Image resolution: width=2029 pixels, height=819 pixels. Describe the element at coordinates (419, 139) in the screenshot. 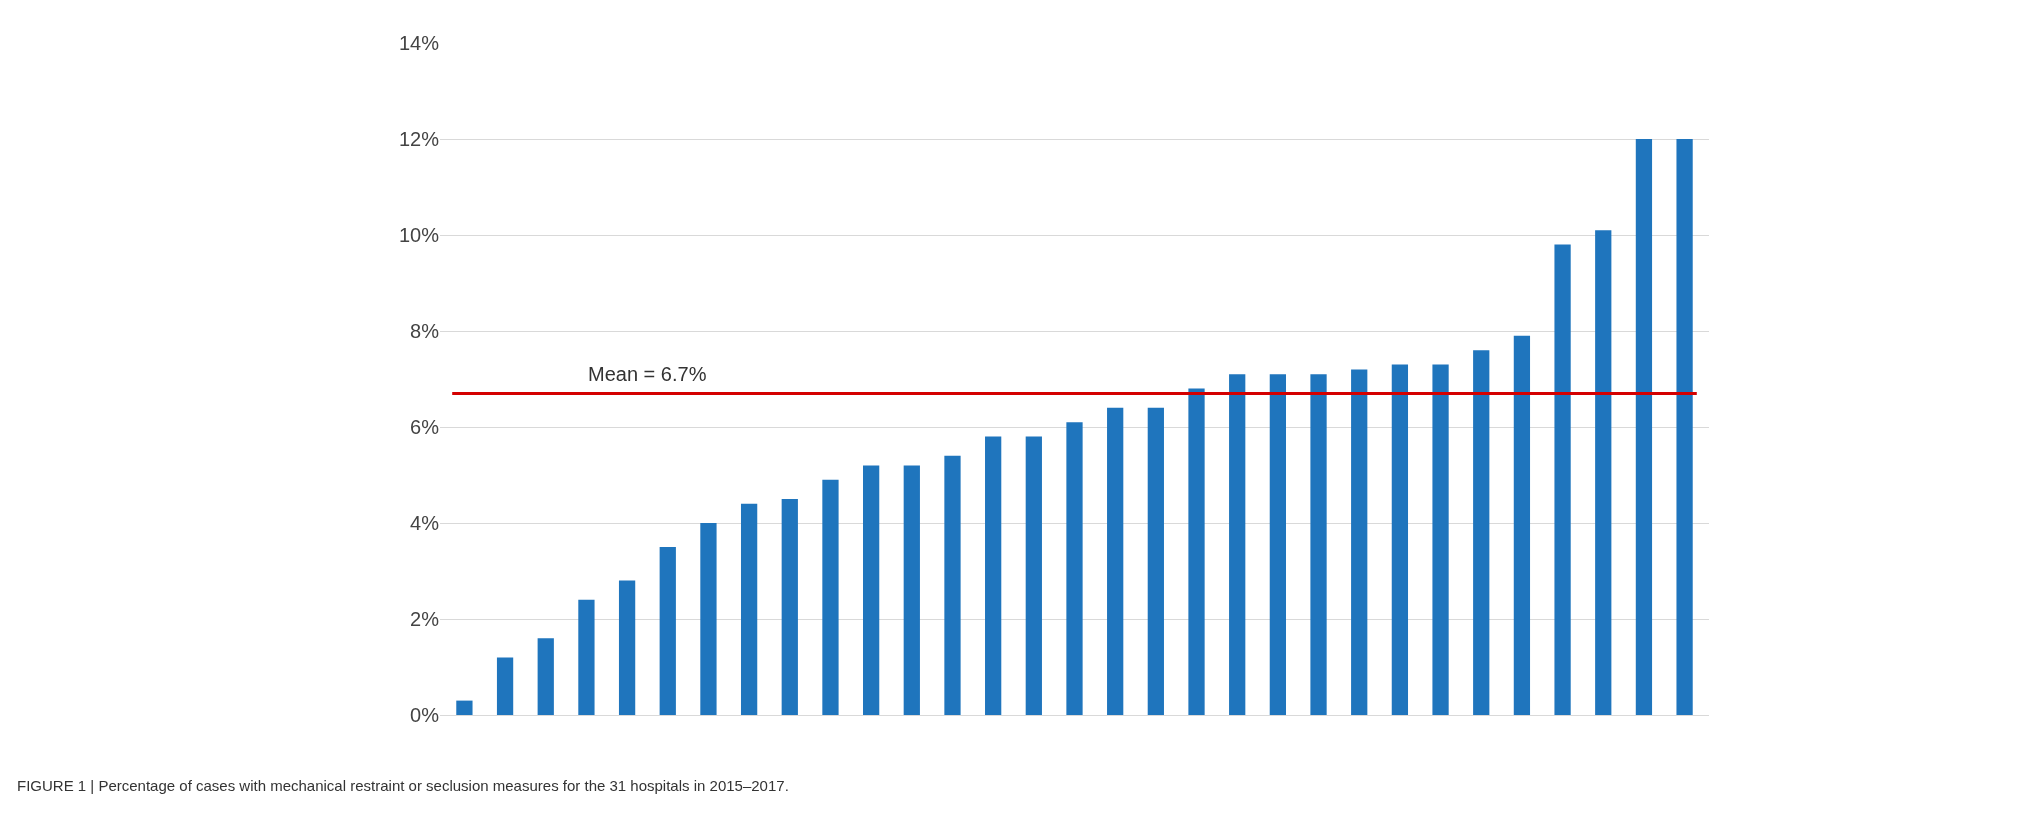

I see `y-tick-label: 12%` at that location.